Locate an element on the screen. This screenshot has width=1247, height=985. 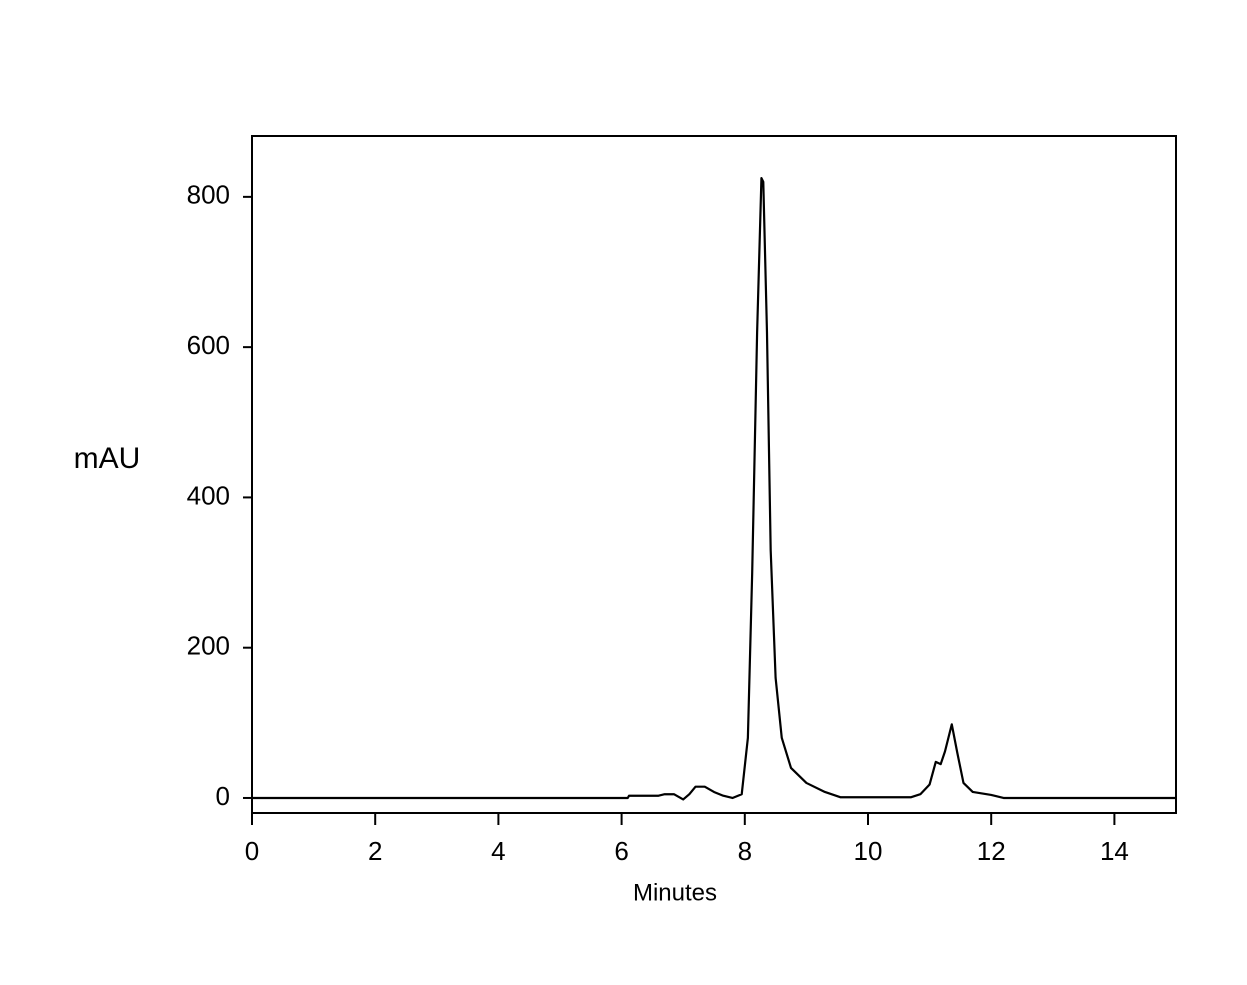
x-tick-label: 6 is located at coordinates (621, 851).